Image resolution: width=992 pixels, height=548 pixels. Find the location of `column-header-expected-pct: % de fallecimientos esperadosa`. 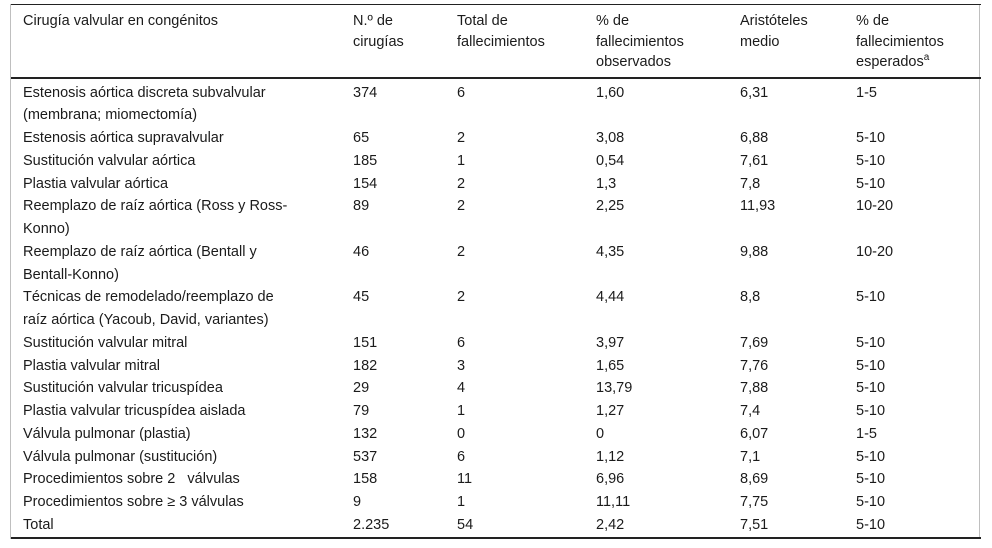

column-header-expected-pct: % de fallecimientos esperadosa is located at coordinates (918, 41).